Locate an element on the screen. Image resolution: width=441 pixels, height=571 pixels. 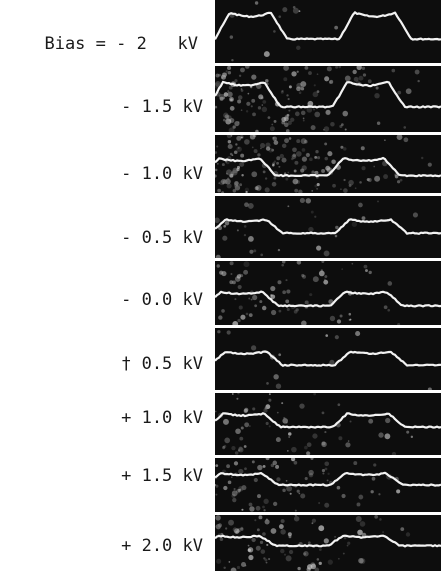
bias-label: - 0.0 kV is located at coordinates (162, 300).